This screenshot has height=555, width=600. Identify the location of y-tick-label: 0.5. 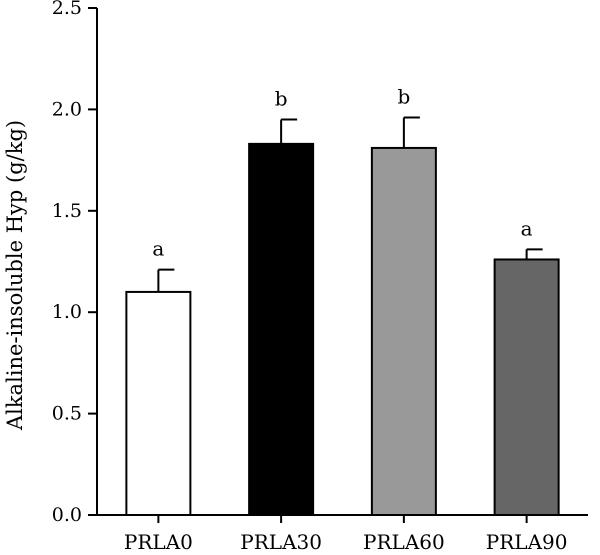
(67, 414).